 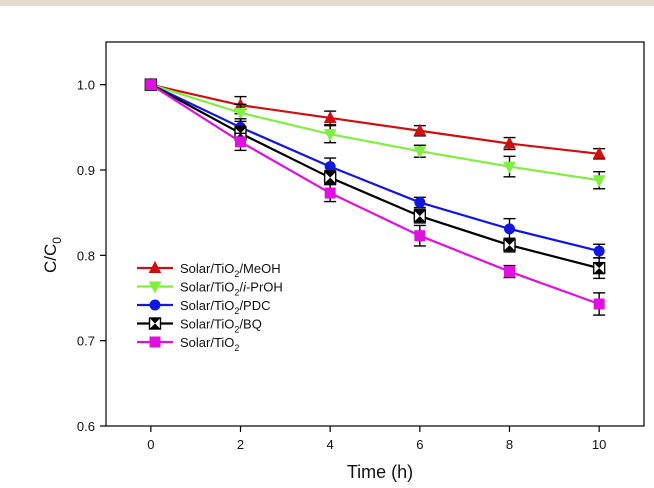 What do you see at coordinates (86, 85) in the screenshot?
I see `y-tick-label: 1.0` at bounding box center [86, 85].